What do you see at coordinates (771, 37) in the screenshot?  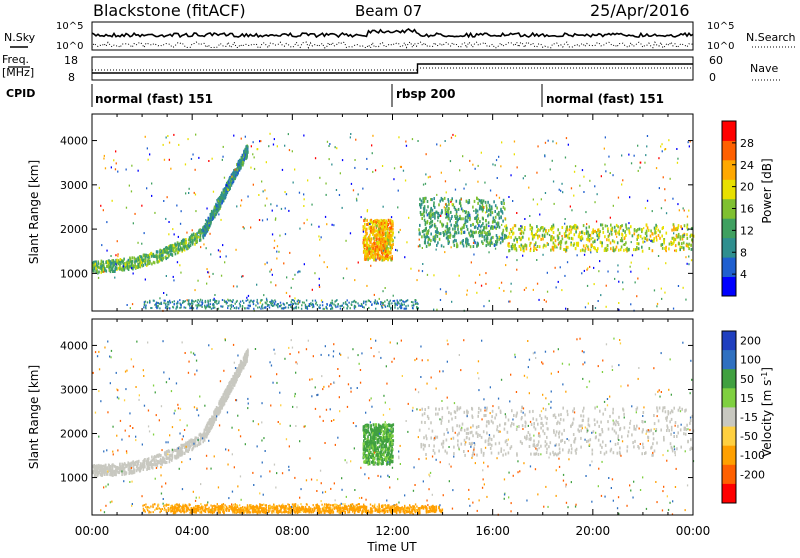 I see `nsearch-label: N.Search` at bounding box center [771, 37].